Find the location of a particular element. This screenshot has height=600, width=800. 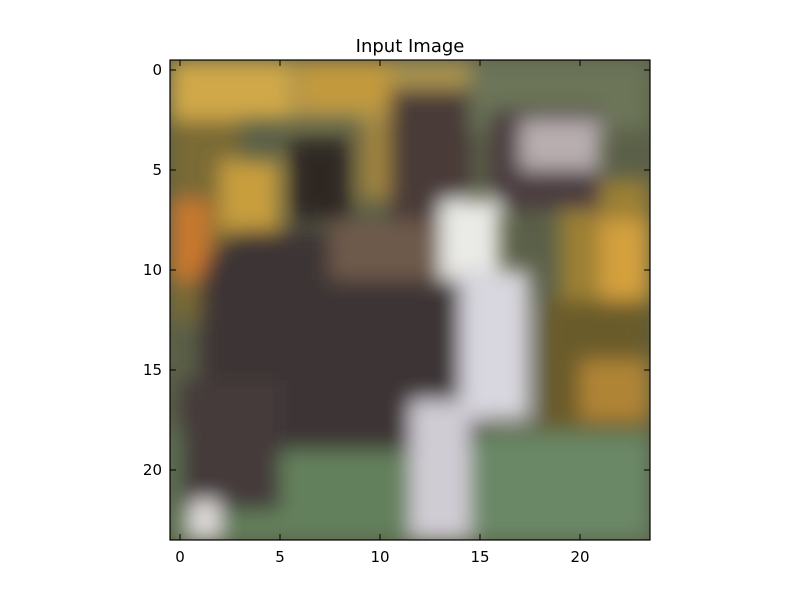

x-tick-label: 20 is located at coordinates (579, 557).